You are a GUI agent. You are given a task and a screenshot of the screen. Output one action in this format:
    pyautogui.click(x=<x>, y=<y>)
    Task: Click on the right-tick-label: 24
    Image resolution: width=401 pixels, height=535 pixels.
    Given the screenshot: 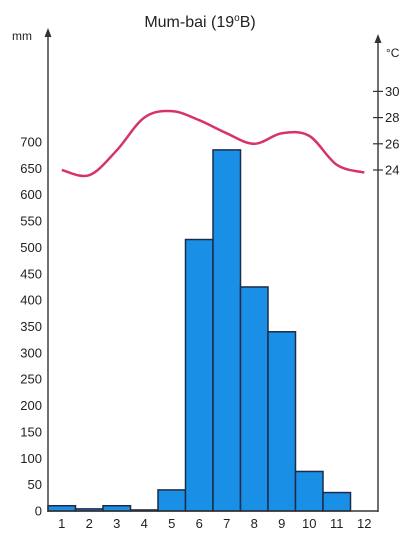 What is the action you would take?
    pyautogui.click(x=392, y=170)
    